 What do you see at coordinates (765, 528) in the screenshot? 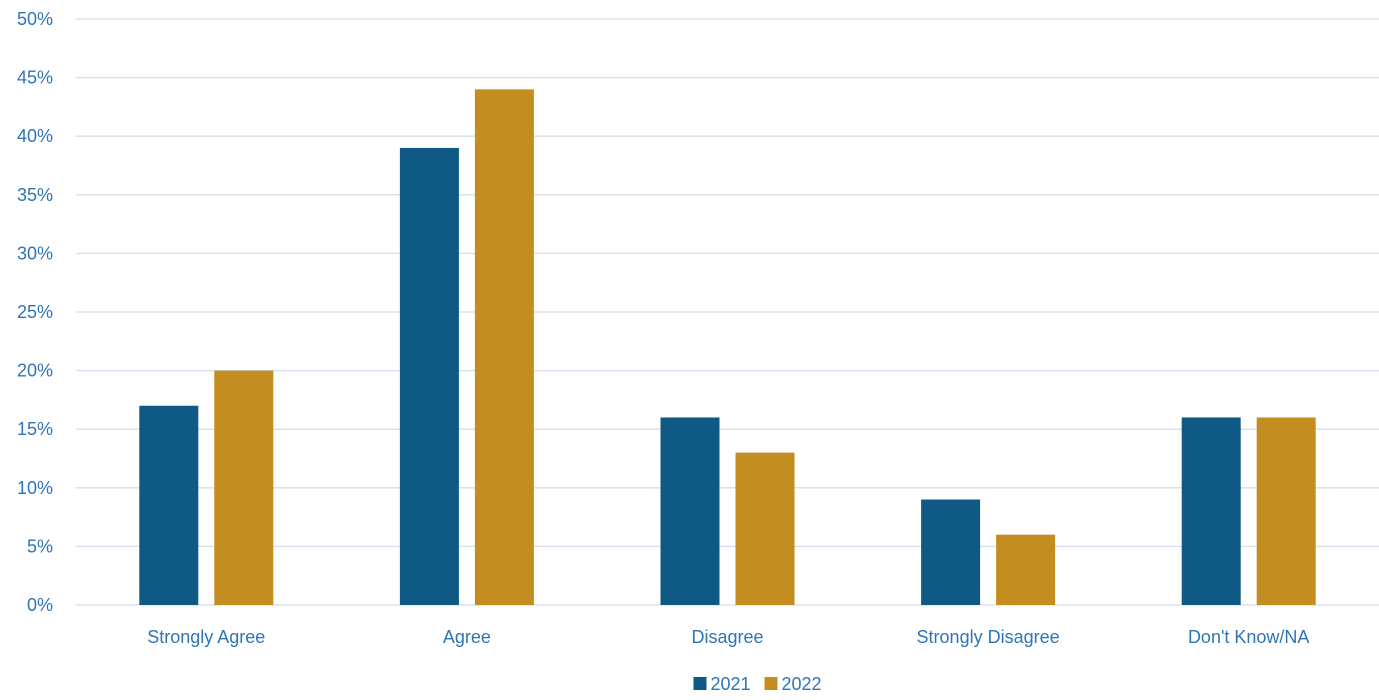
I see `bar-2022-disagree` at bounding box center [765, 528].